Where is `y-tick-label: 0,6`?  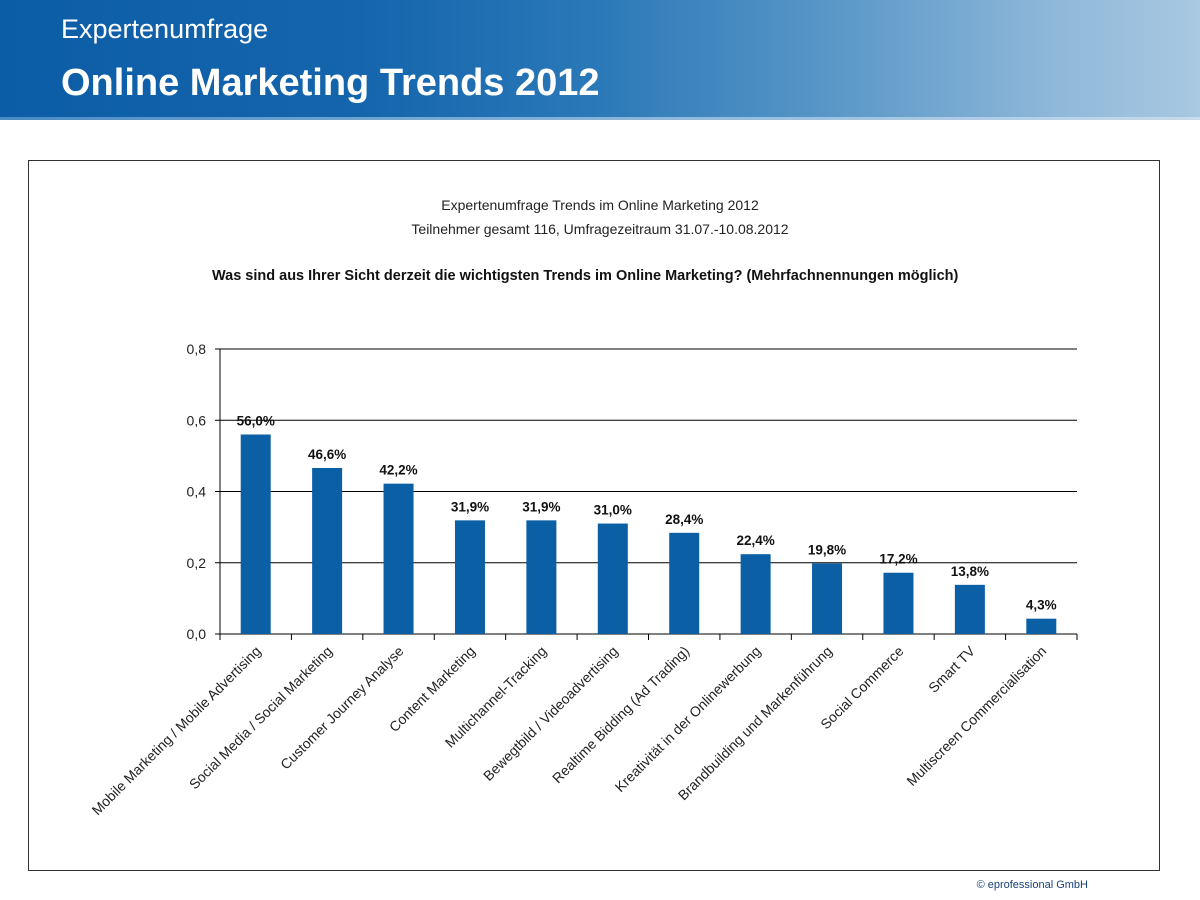 y-tick-label: 0,6 is located at coordinates (197, 420).